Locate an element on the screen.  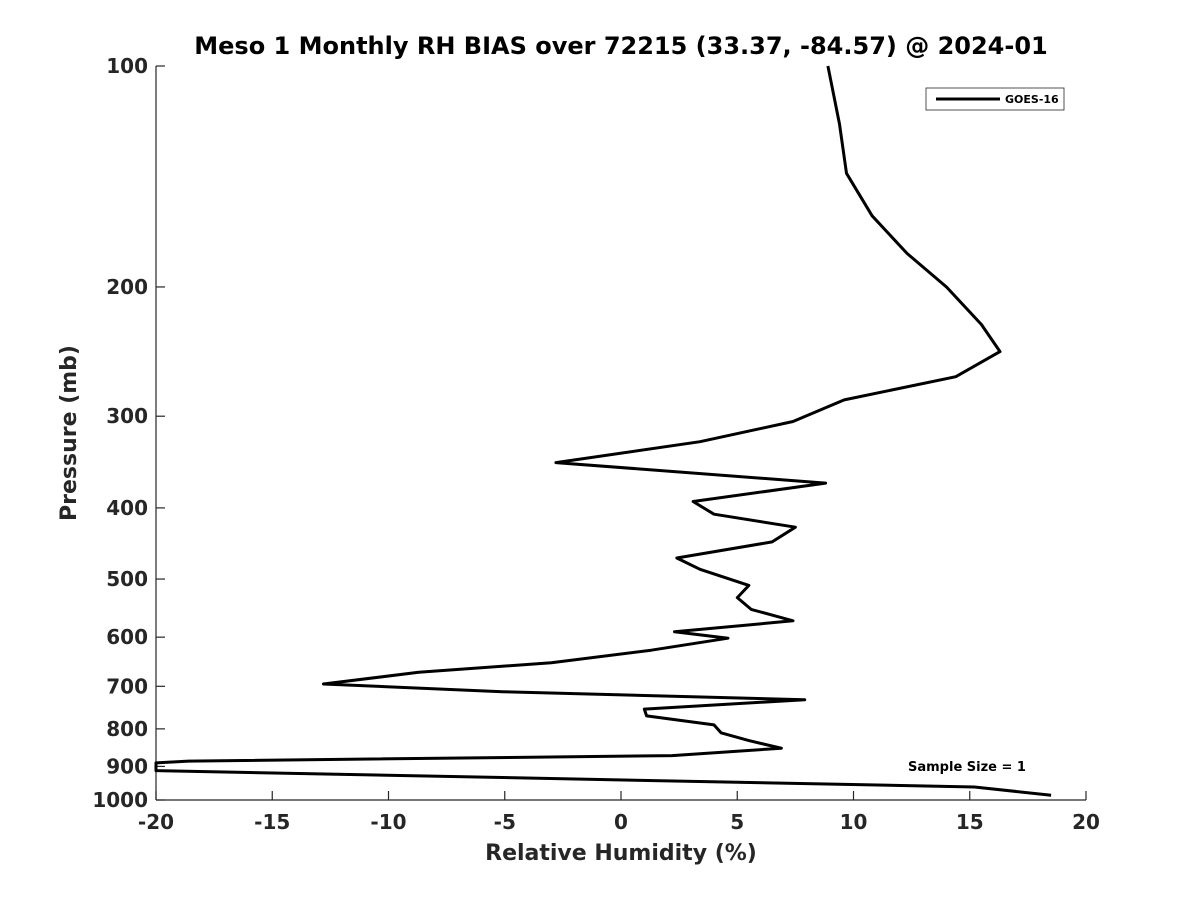
y-axis-title: Pressure (mb) is located at coordinates (69, 433).